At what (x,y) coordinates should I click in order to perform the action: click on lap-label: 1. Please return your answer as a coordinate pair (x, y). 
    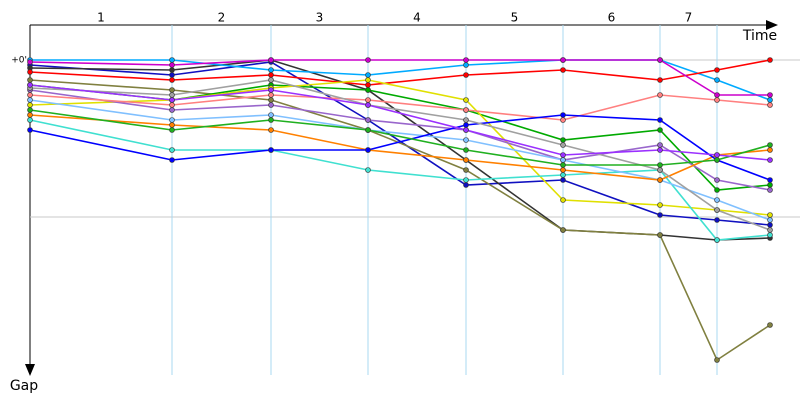
    Looking at the image, I should click on (101, 18).